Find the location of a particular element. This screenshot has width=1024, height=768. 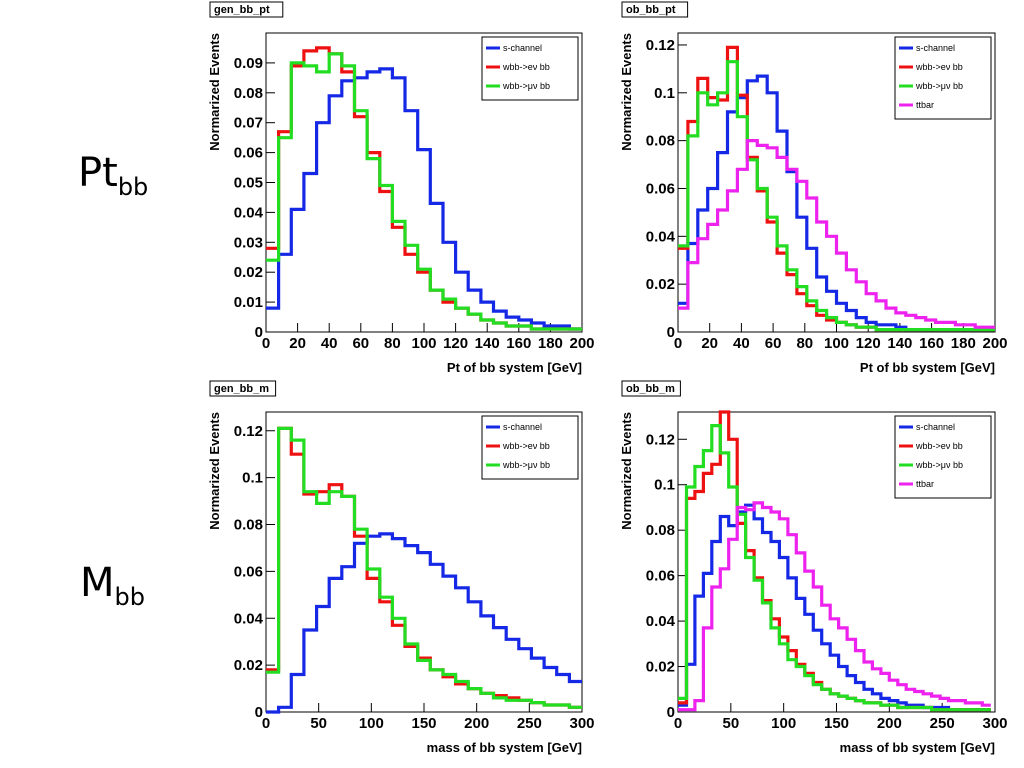

x-tick-label: 120 is located at coordinates (868, 343).